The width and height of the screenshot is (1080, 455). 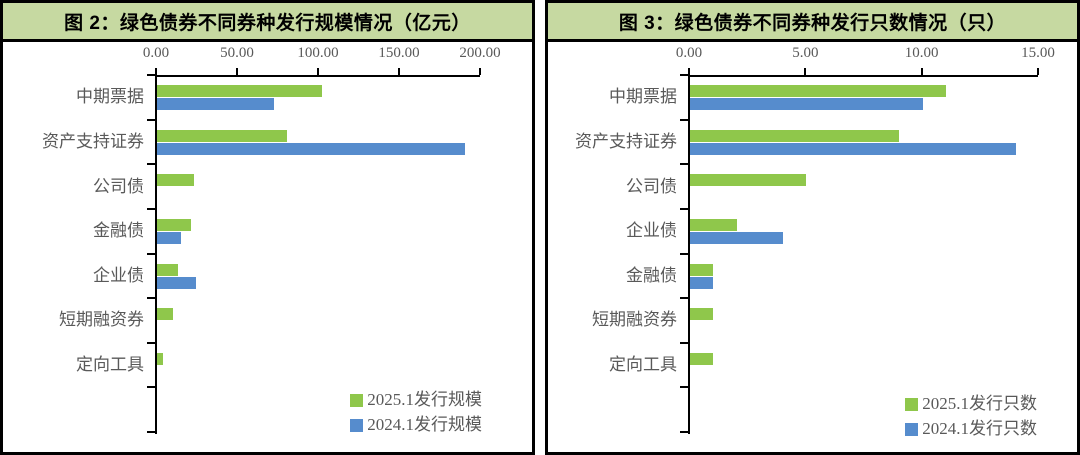 I want to click on legend-label: 2024.1发行规模, so click(x=424, y=424).